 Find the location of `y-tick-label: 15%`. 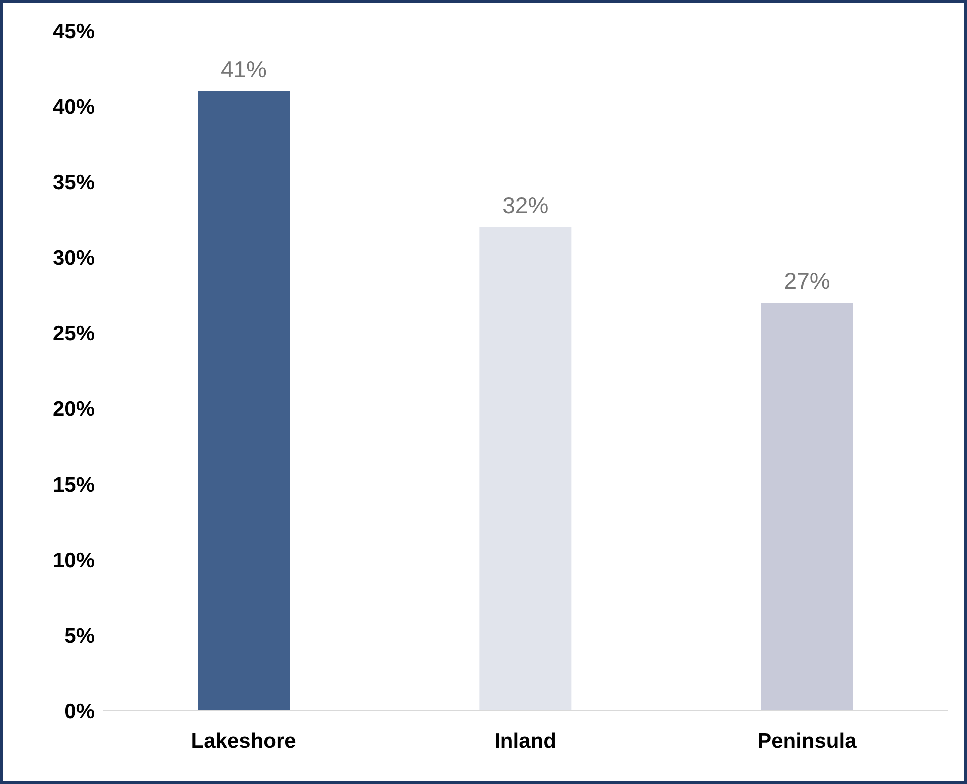

y-tick-label: 15% is located at coordinates (74, 485).